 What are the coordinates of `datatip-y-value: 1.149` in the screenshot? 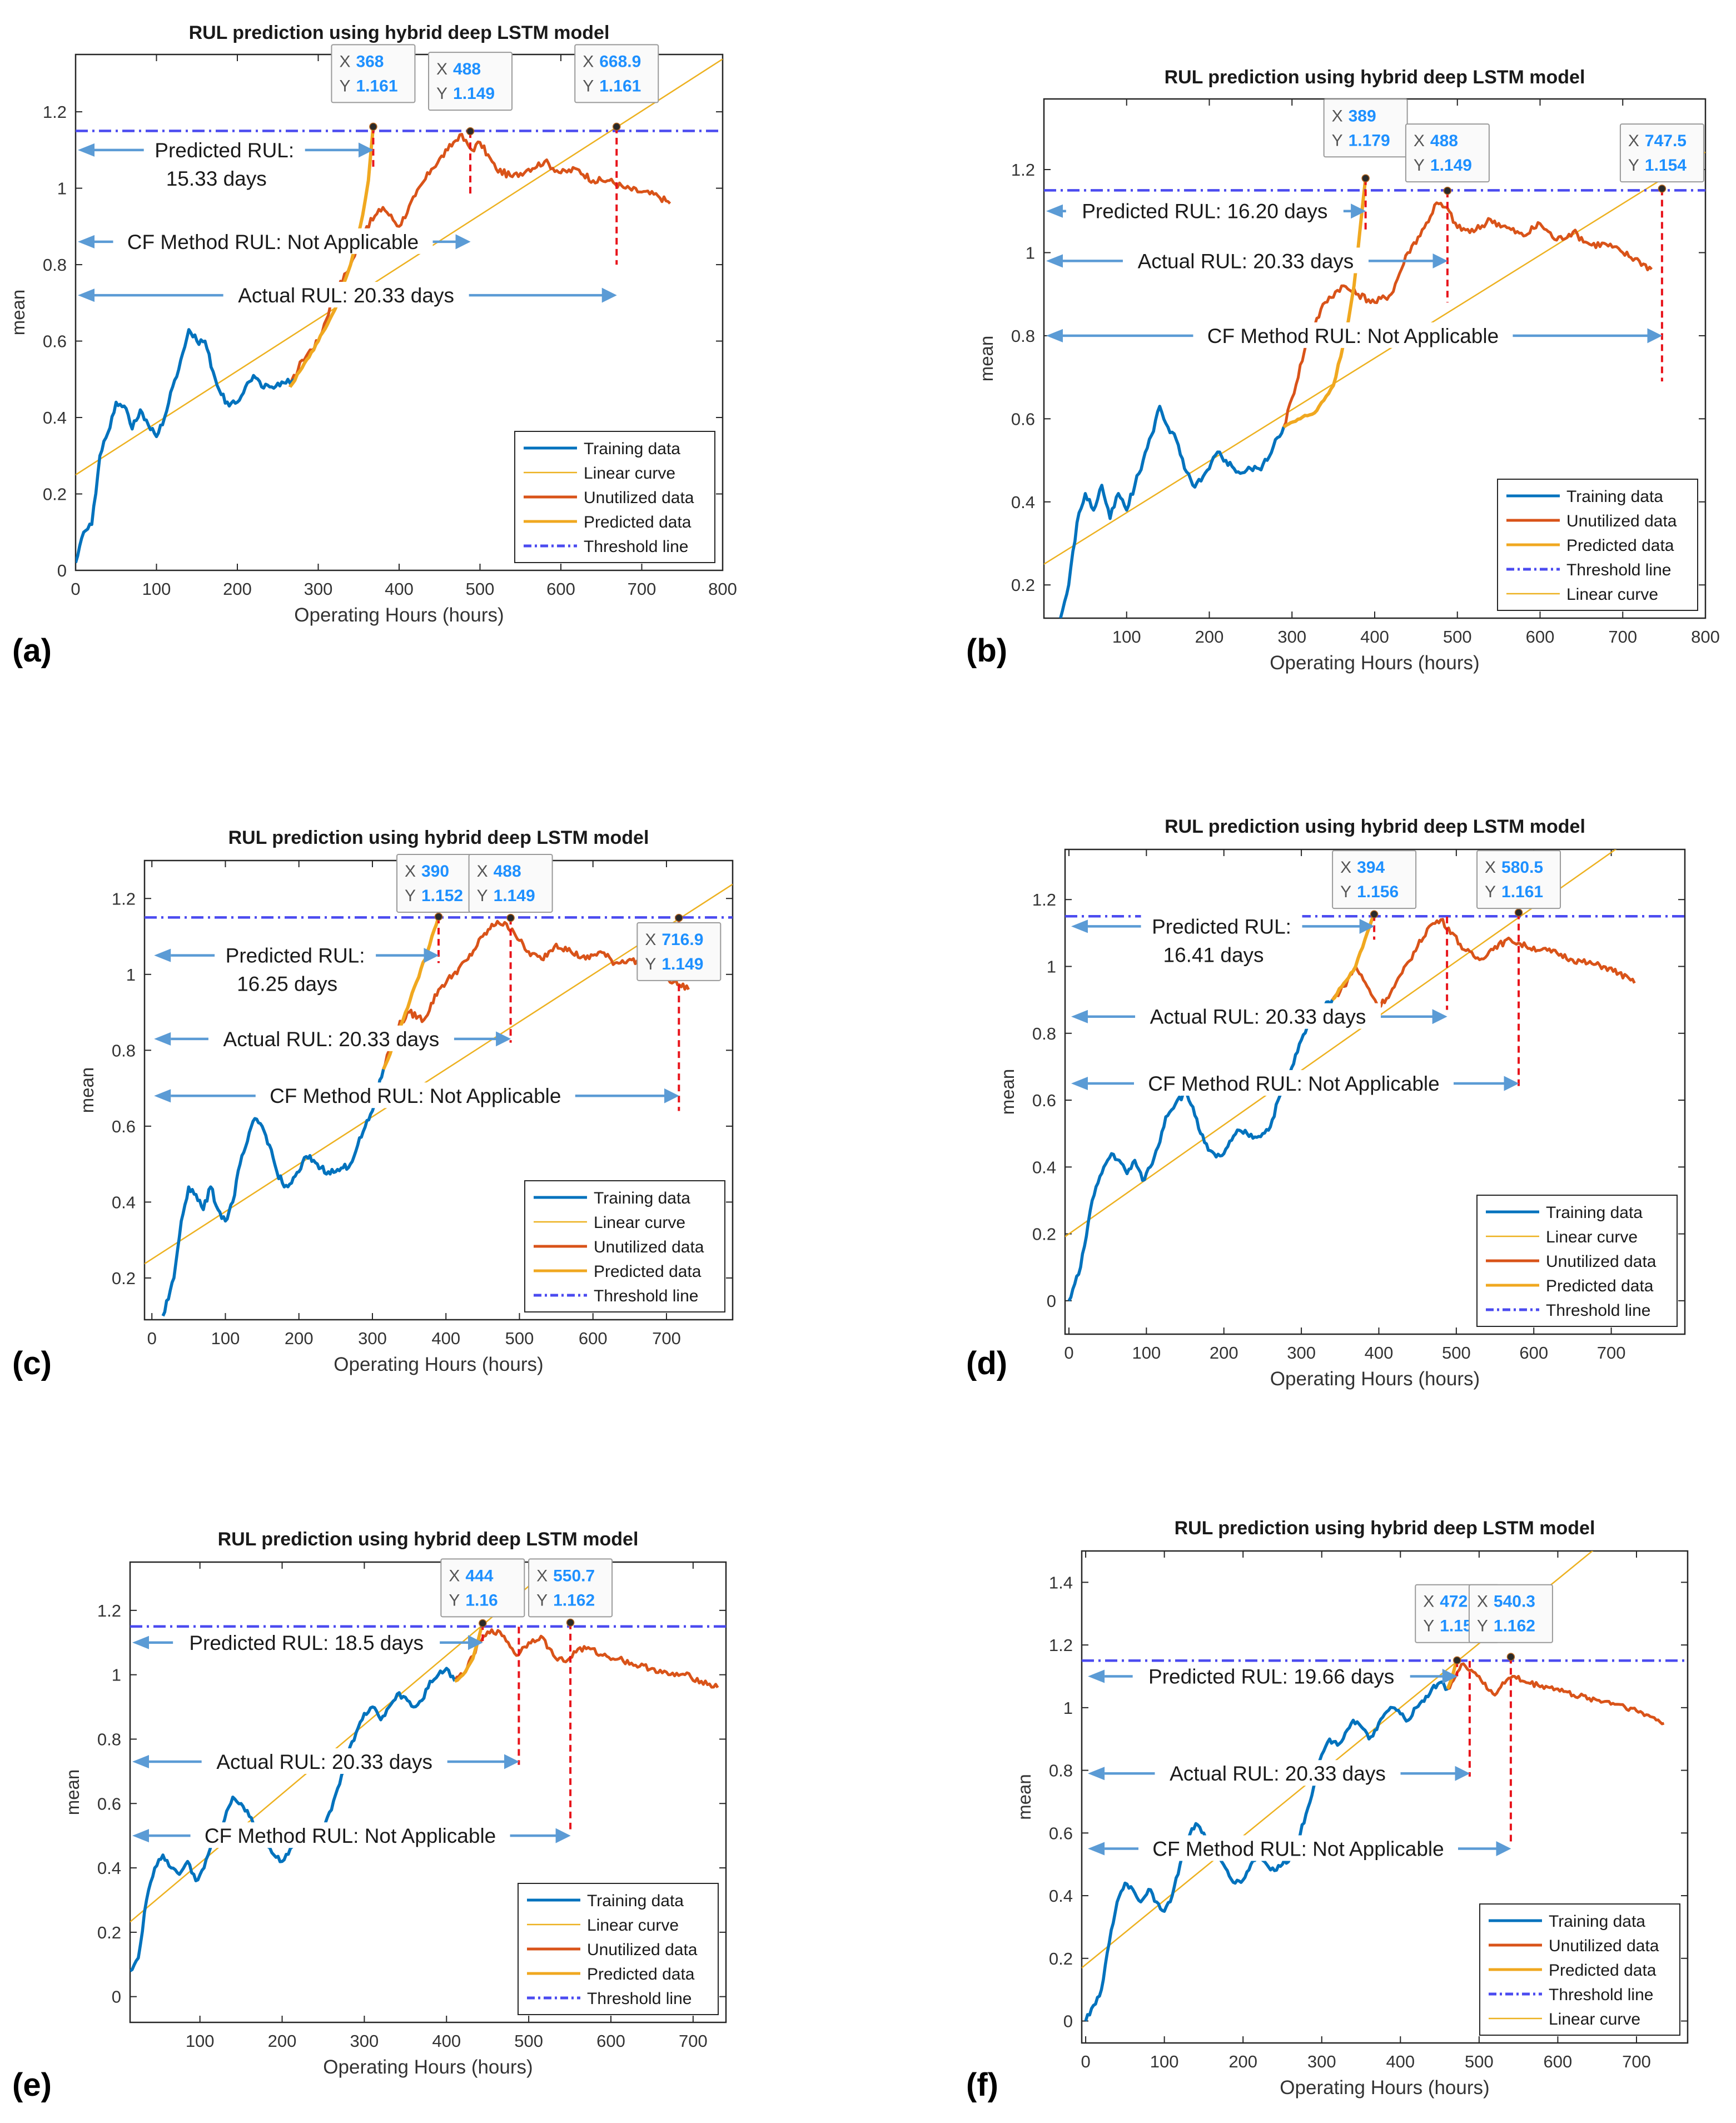 It's located at (1451, 165).